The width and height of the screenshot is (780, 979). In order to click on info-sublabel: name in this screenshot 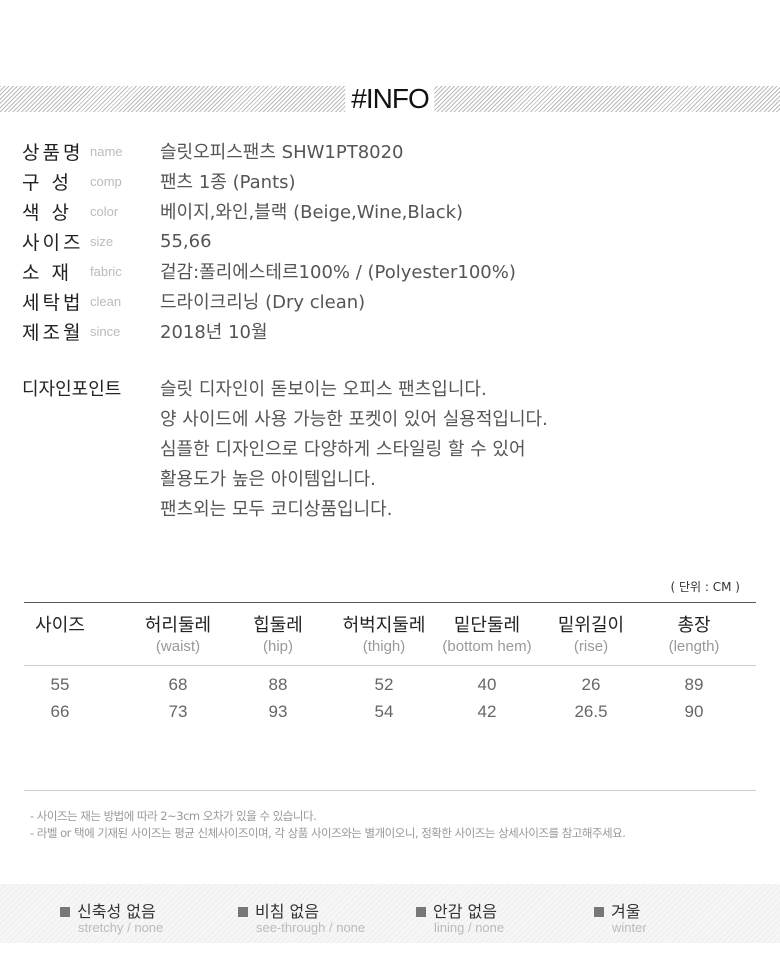, I will do `click(106, 151)`.